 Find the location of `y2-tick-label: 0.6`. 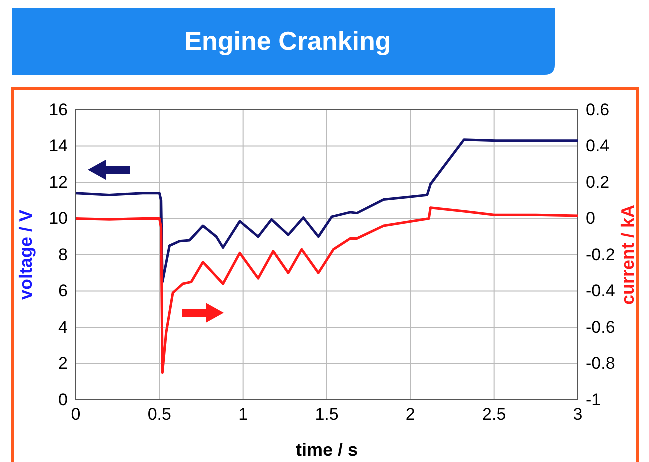

y2-tick-label: 0.6 is located at coordinates (598, 110).